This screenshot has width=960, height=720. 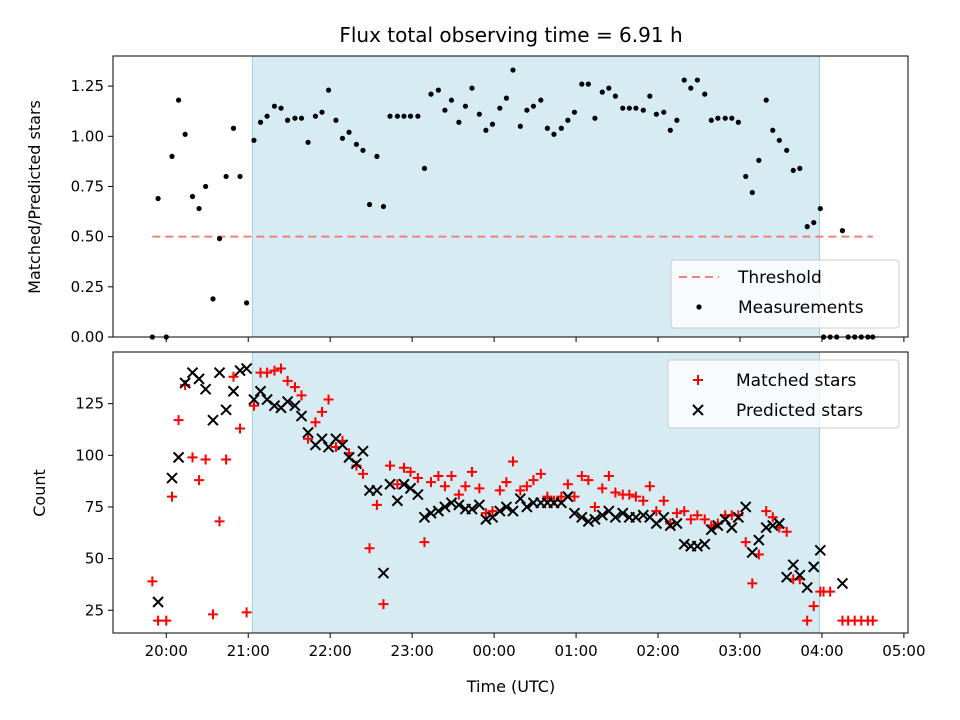 What do you see at coordinates (698, 380) in the screenshot?
I see `legend-matched-swatch` at bounding box center [698, 380].